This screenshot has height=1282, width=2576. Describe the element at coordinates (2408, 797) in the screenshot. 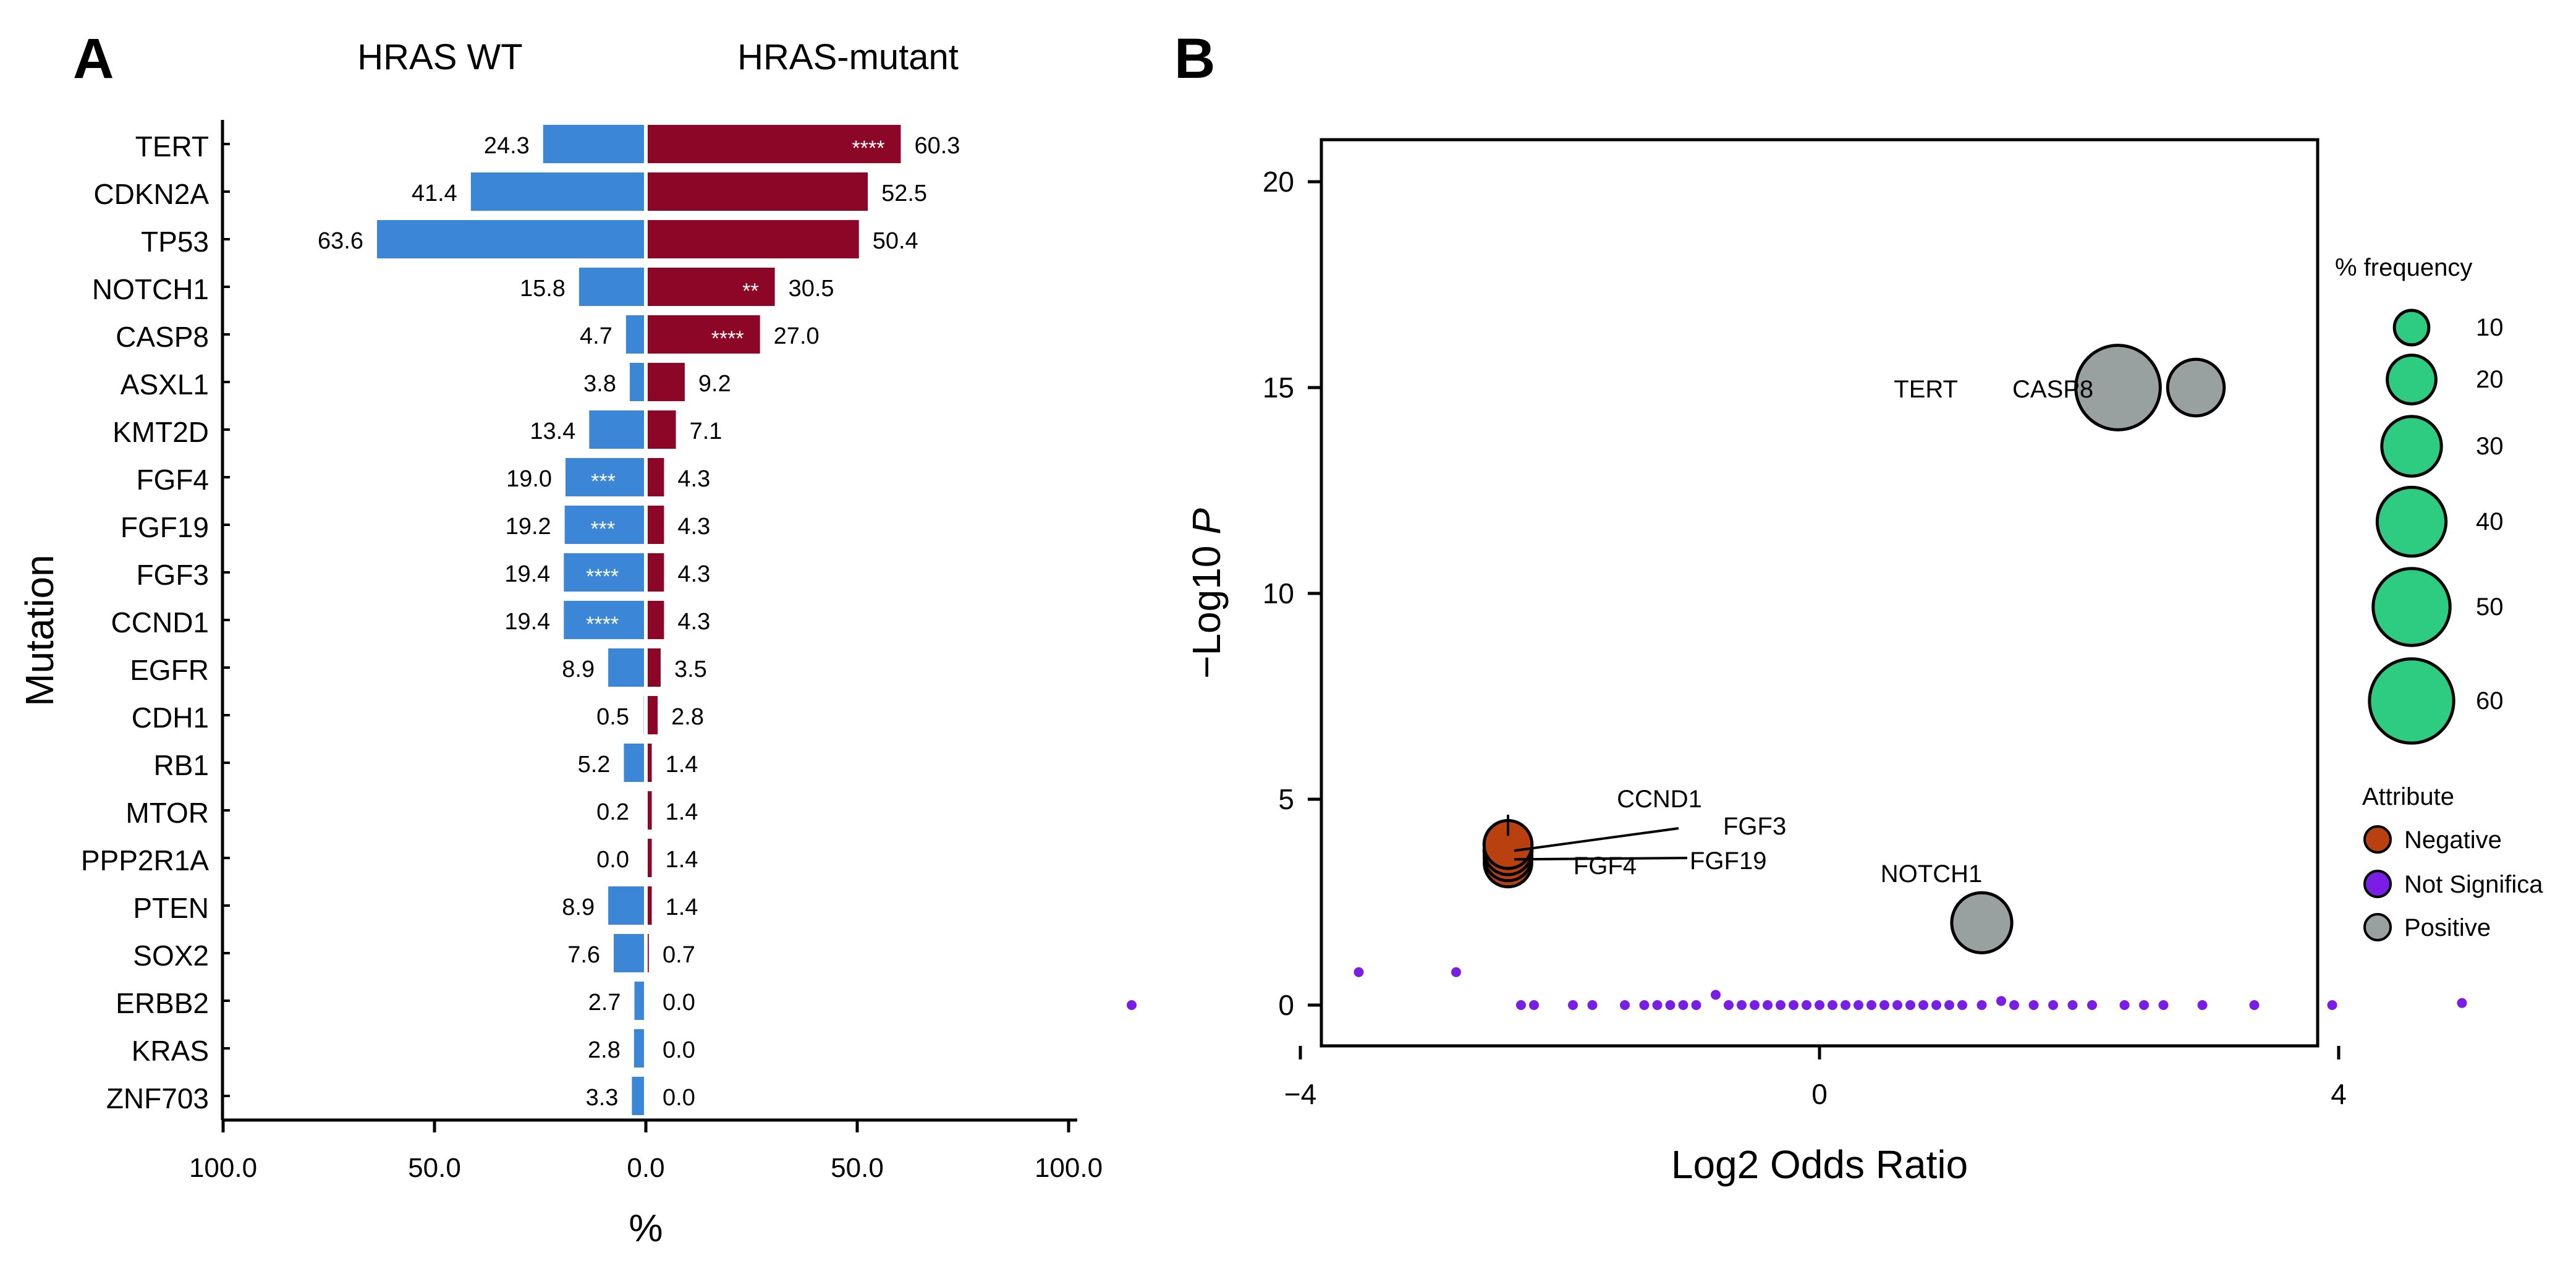

I see `legend-attribute-title: Attribute` at that location.